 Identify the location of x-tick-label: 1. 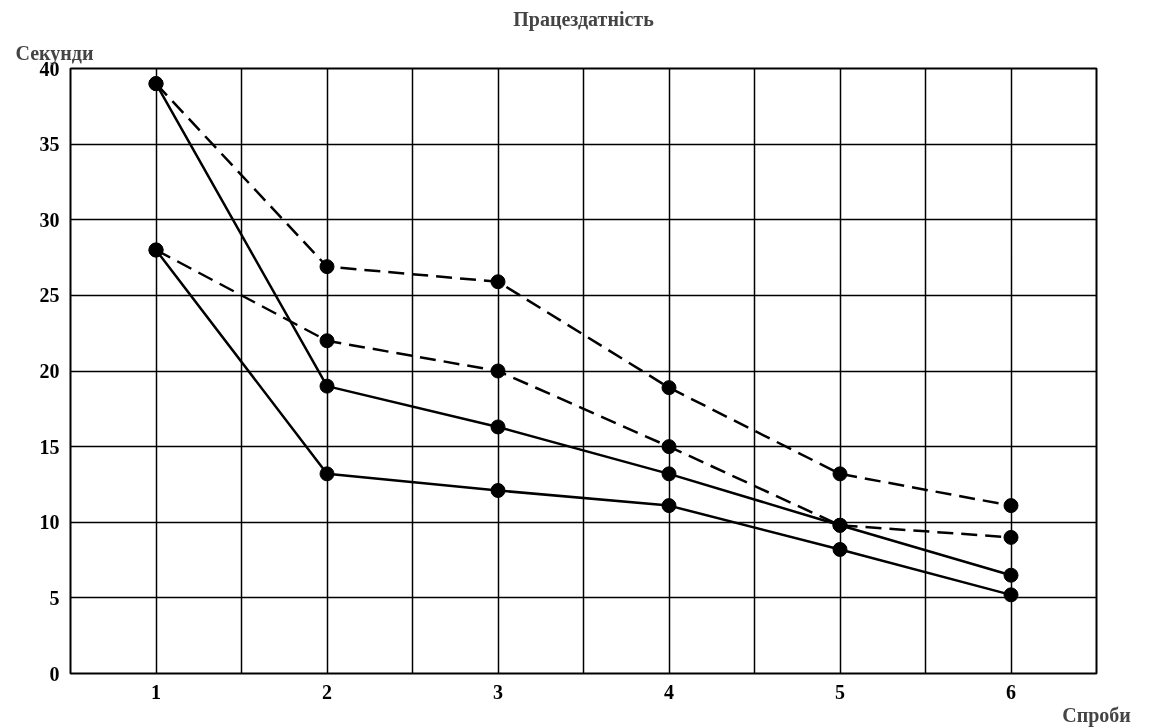
(156, 691).